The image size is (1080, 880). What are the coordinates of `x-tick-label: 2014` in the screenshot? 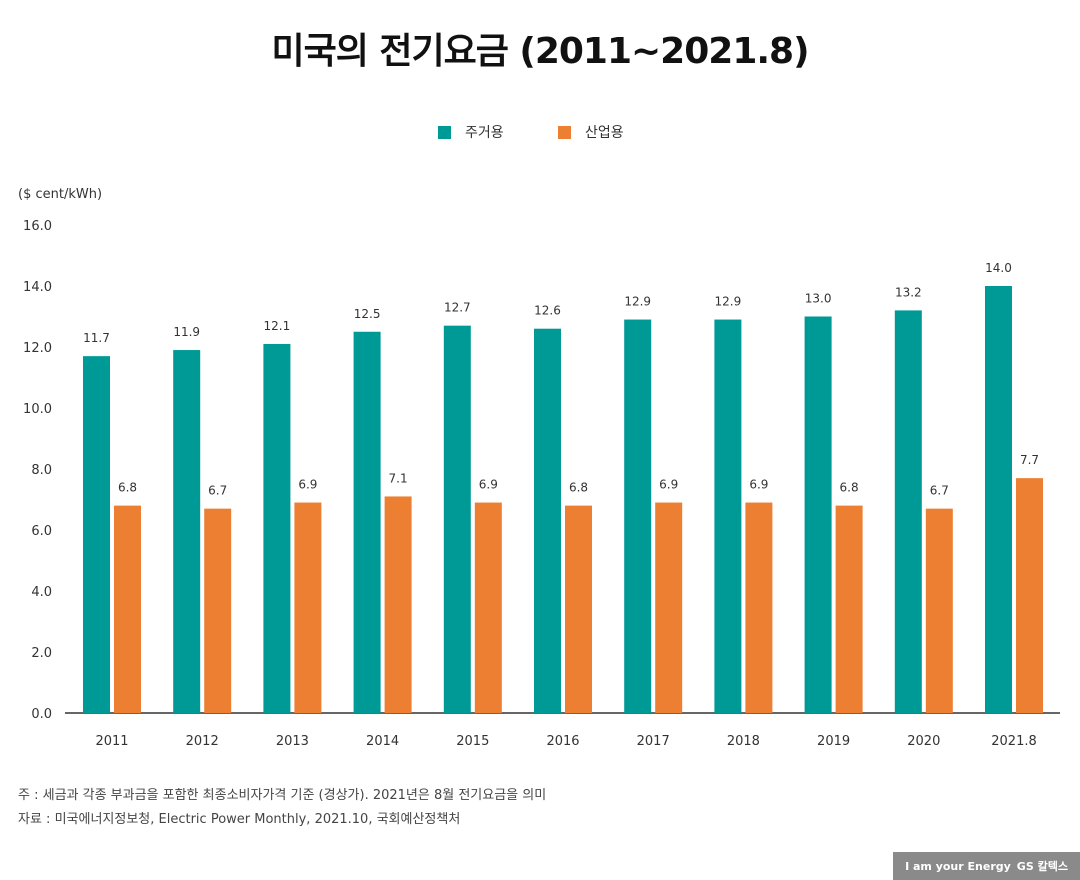 It's located at (382, 741).